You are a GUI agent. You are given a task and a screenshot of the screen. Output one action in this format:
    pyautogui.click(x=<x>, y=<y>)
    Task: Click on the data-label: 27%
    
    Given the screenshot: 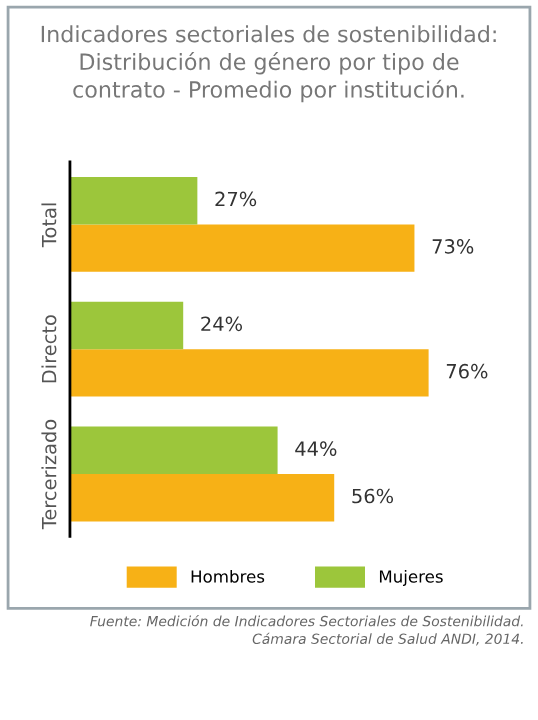 What is the action you would take?
    pyautogui.click(x=236, y=199)
    